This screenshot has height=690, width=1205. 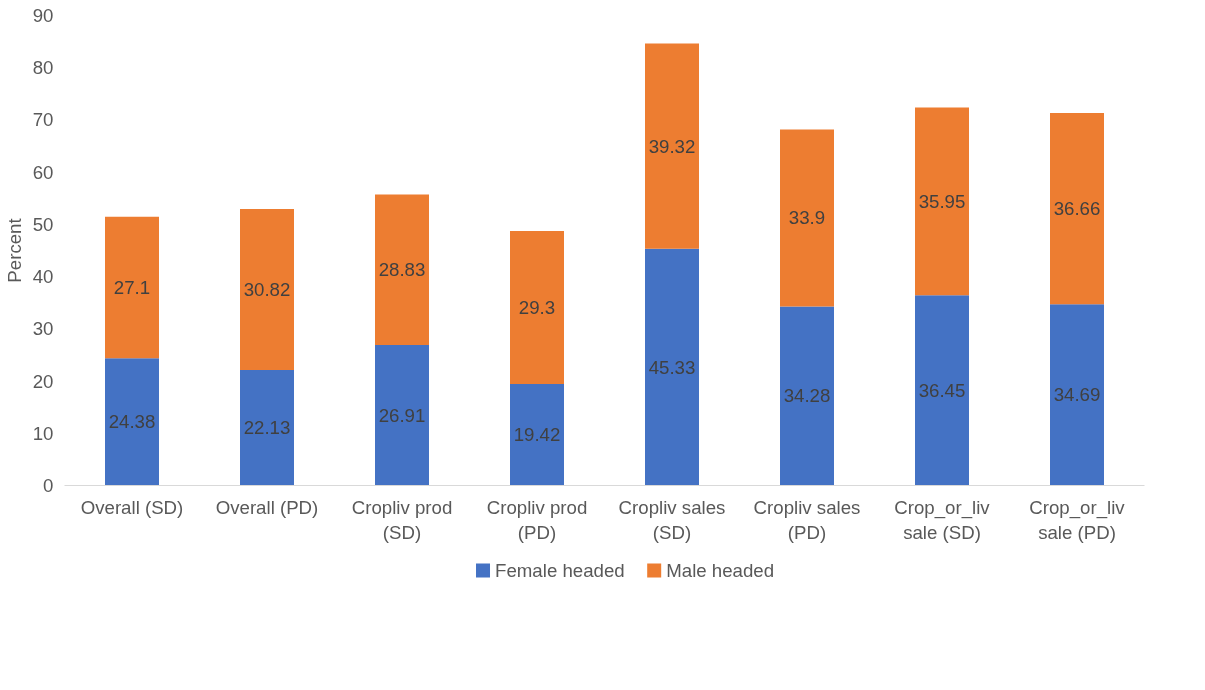 I want to click on y-tick-label: 90, so click(x=43, y=15).